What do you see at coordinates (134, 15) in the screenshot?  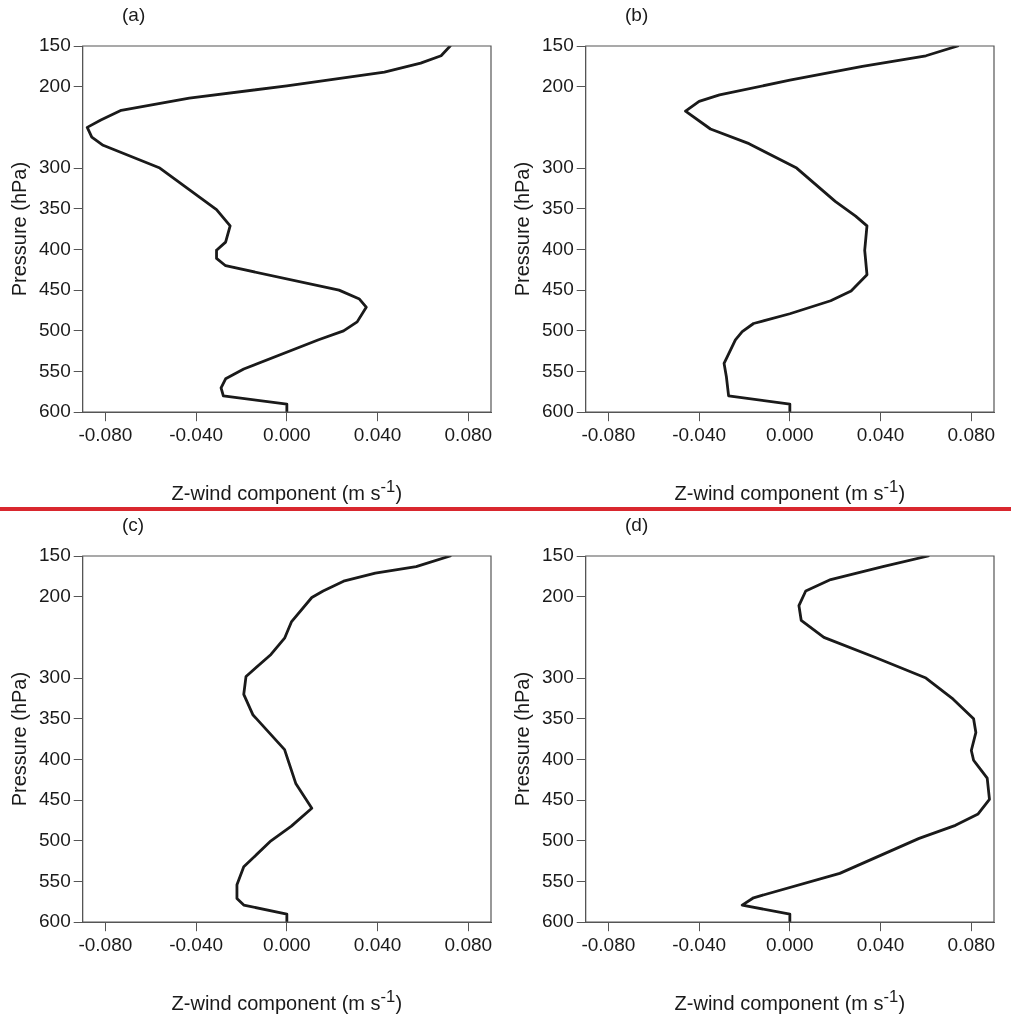 I see `chart-title: (a)` at bounding box center [134, 15].